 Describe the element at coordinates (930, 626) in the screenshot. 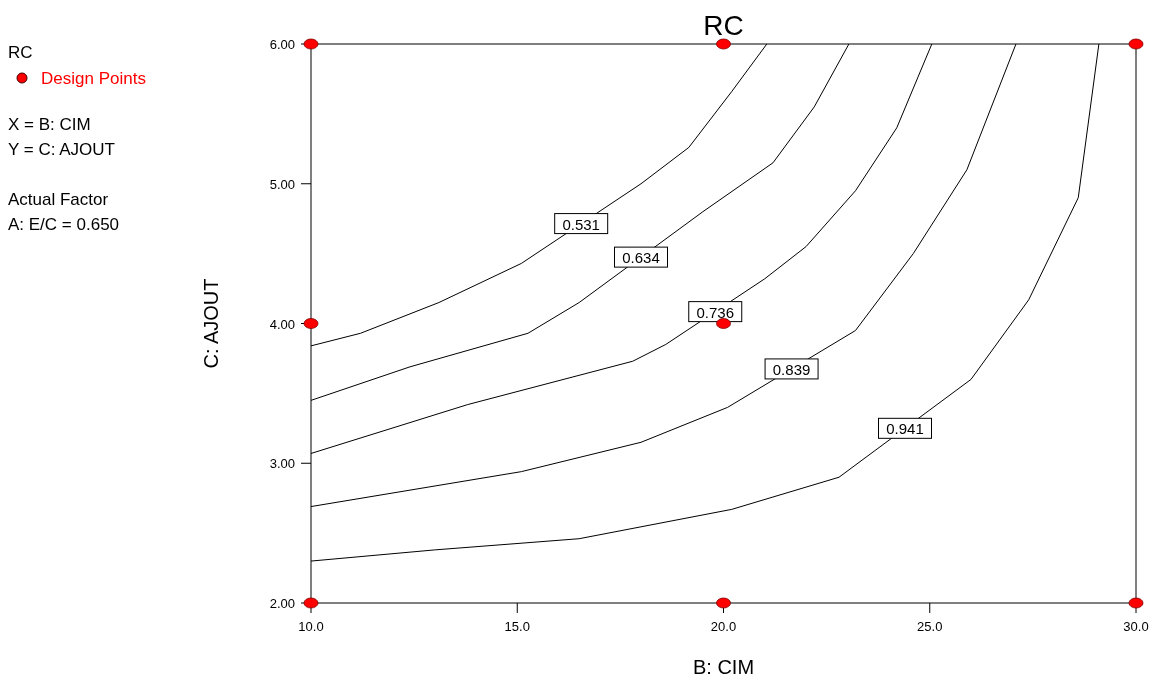

I see `x-tick-label: 25.0` at that location.